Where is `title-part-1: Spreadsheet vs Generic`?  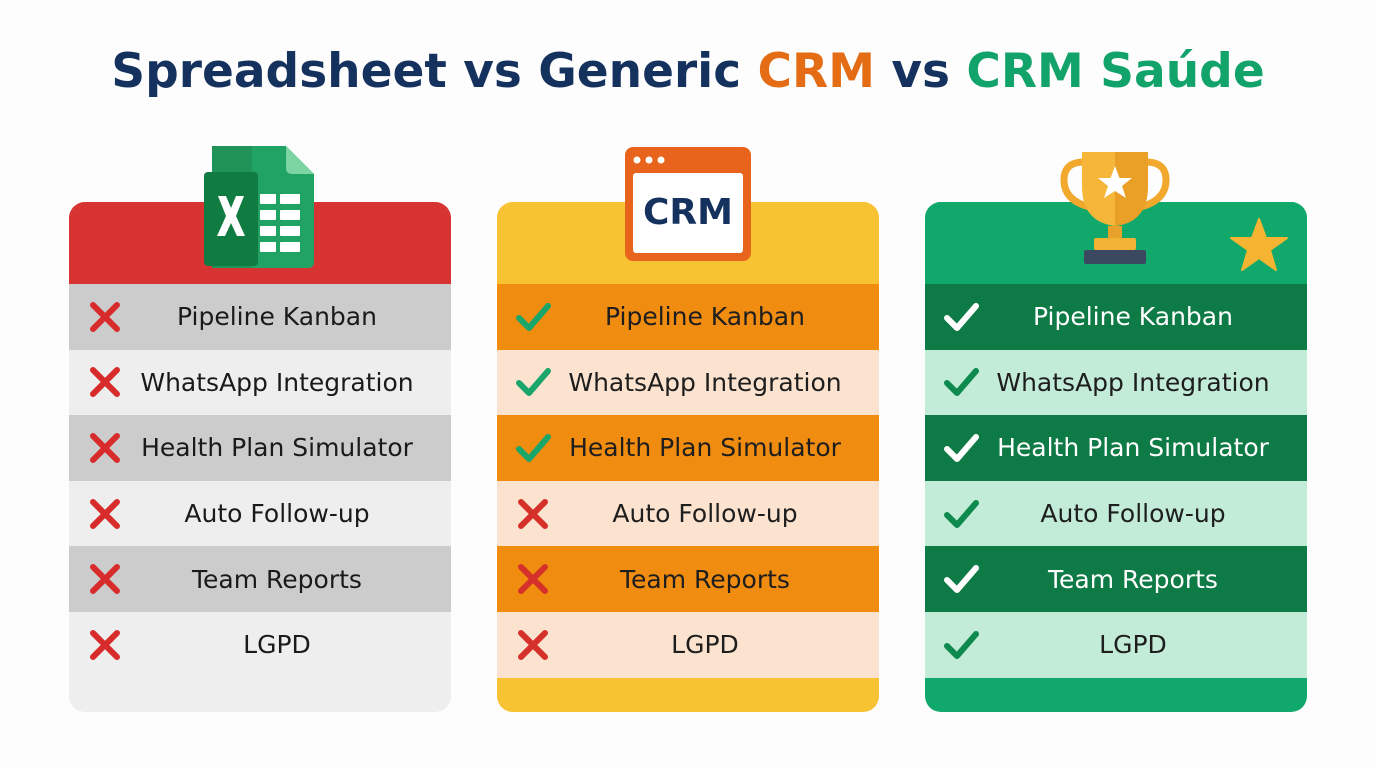 title-part-1: Spreadsheet vs Generic is located at coordinates (434, 71).